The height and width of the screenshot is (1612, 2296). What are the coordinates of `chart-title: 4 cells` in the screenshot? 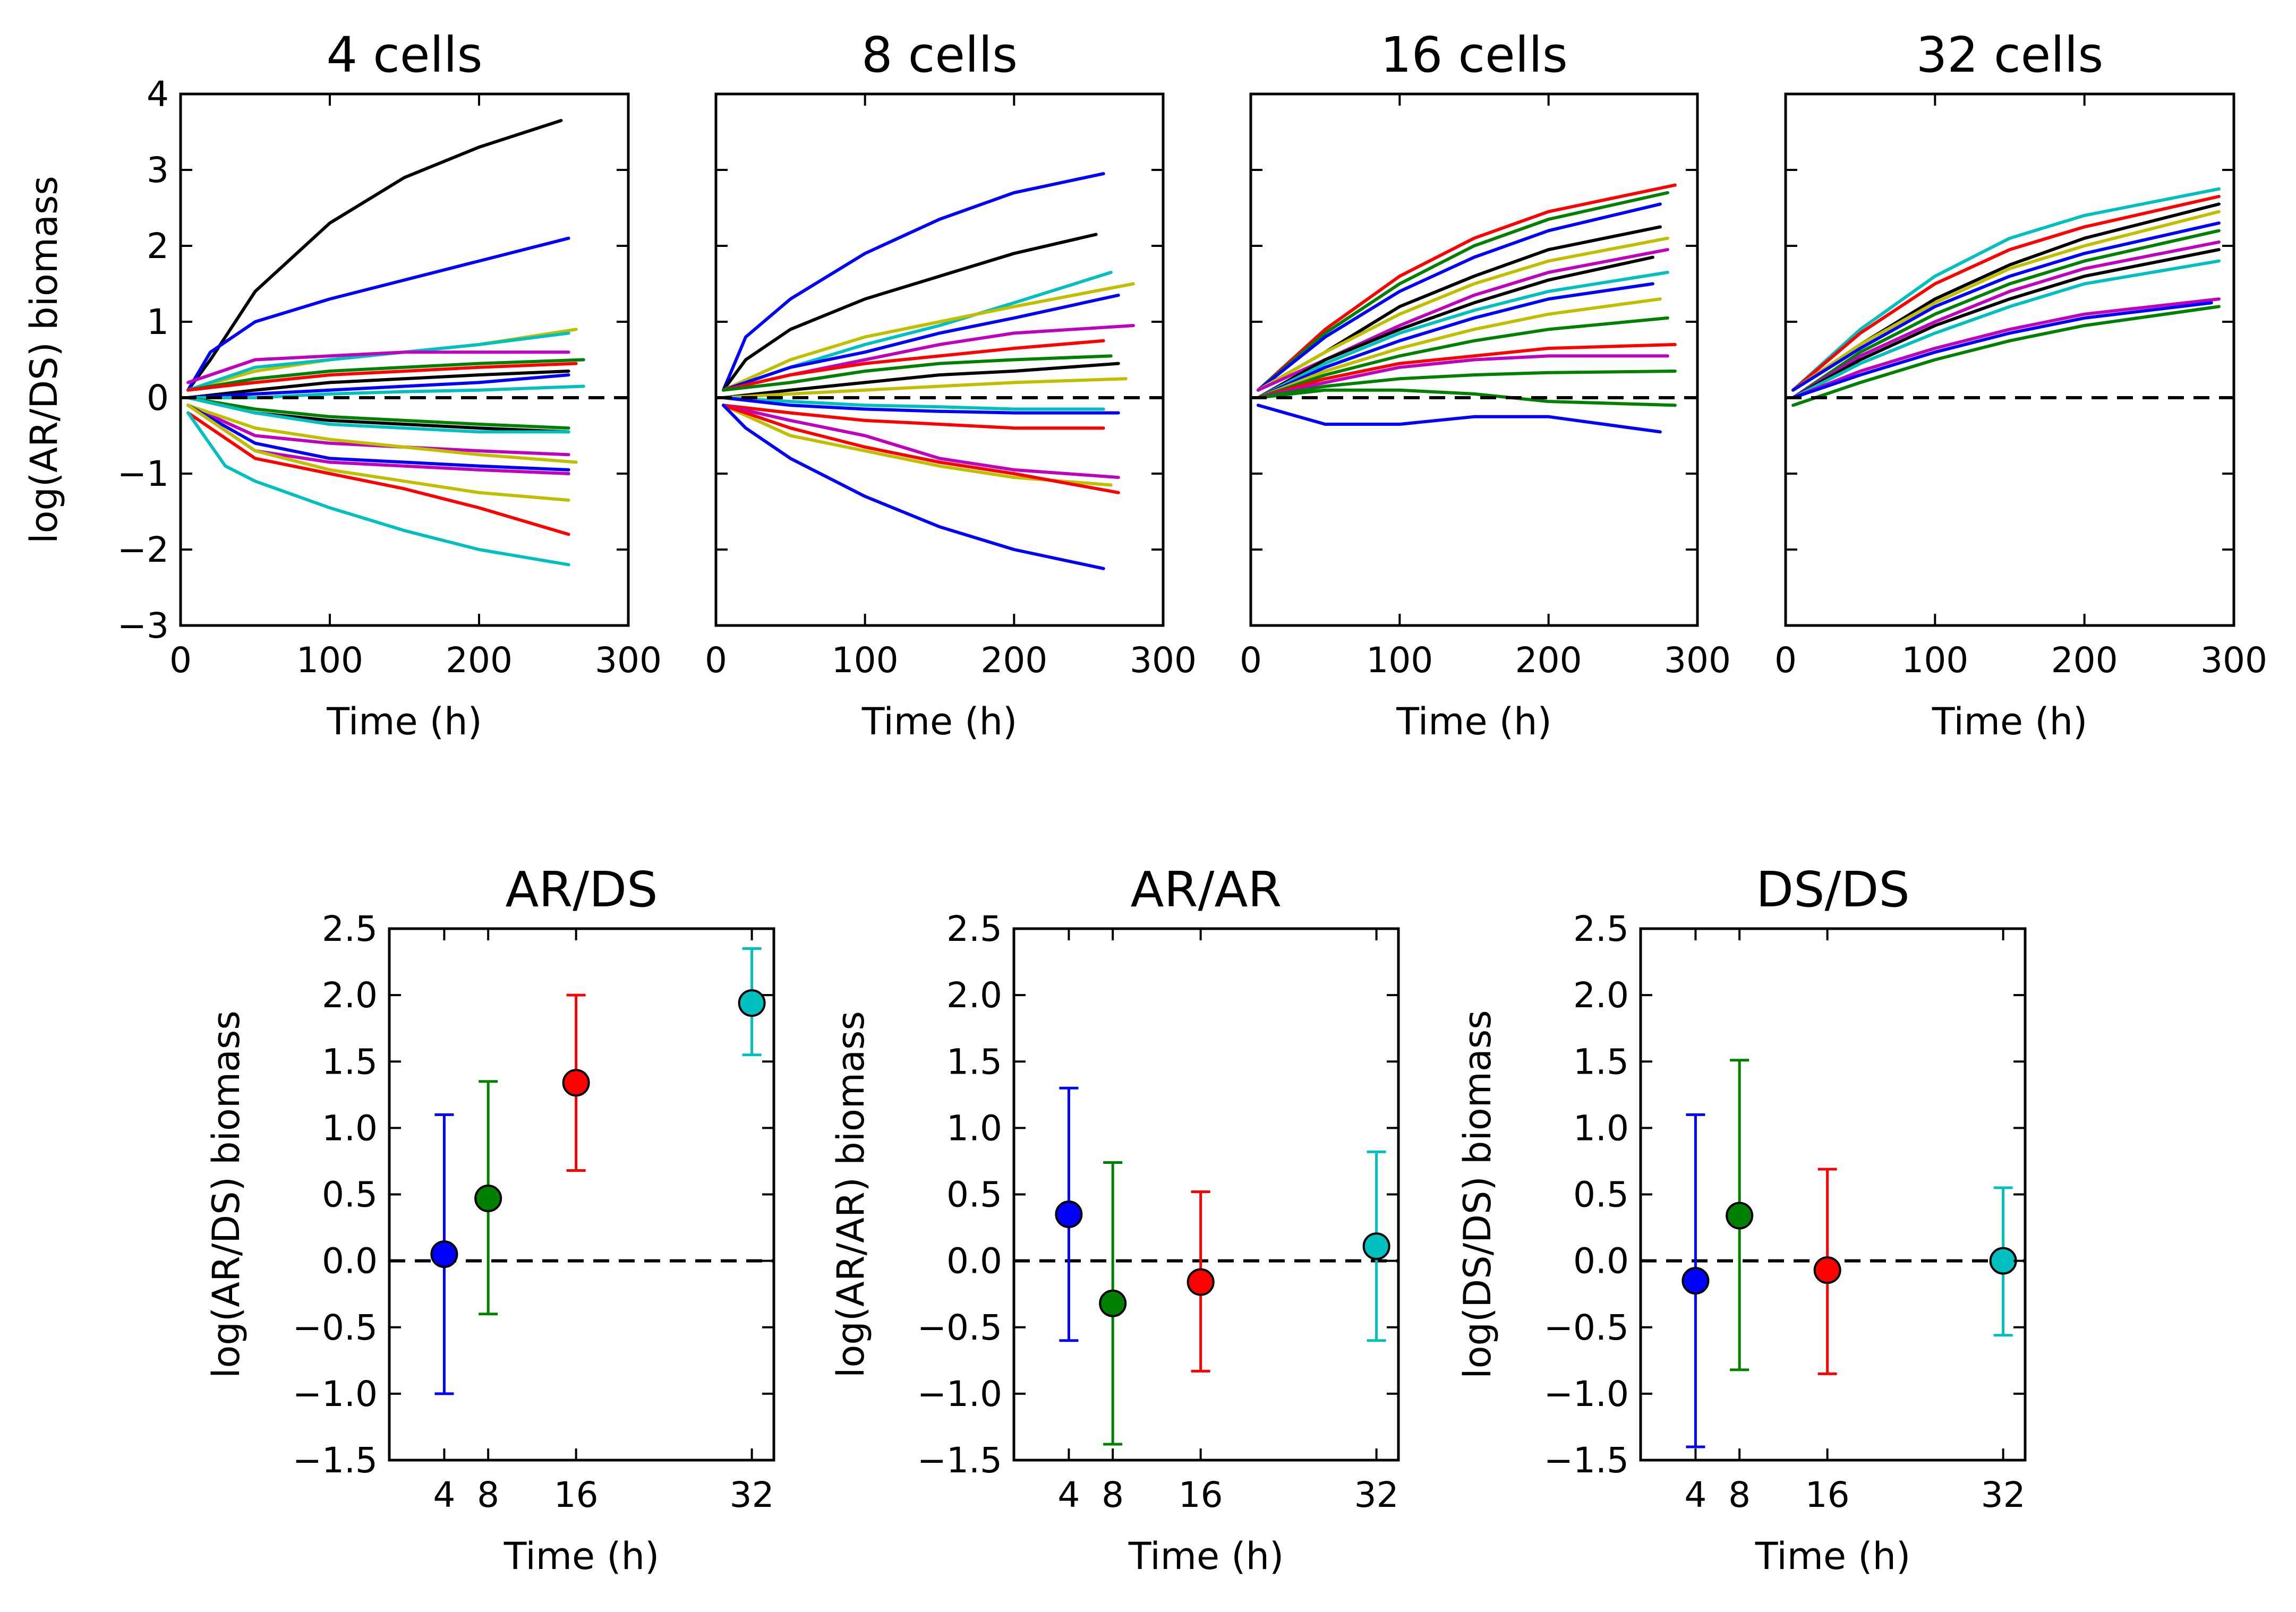 It's located at (404, 55).